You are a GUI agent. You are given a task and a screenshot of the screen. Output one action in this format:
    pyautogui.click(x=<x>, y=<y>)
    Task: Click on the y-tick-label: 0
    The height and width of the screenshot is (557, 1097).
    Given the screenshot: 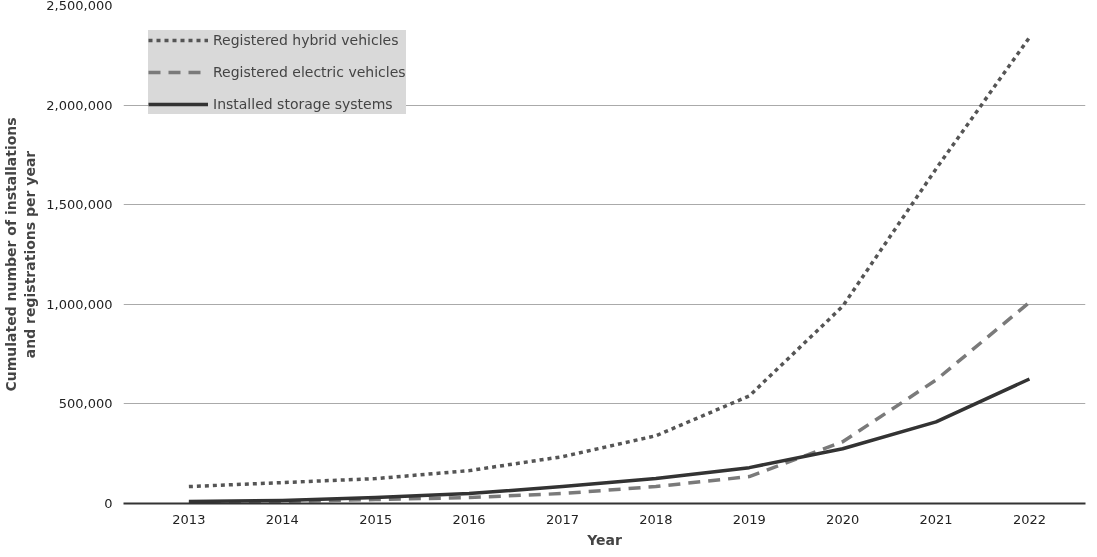 What is the action you would take?
    pyautogui.click(x=108, y=503)
    